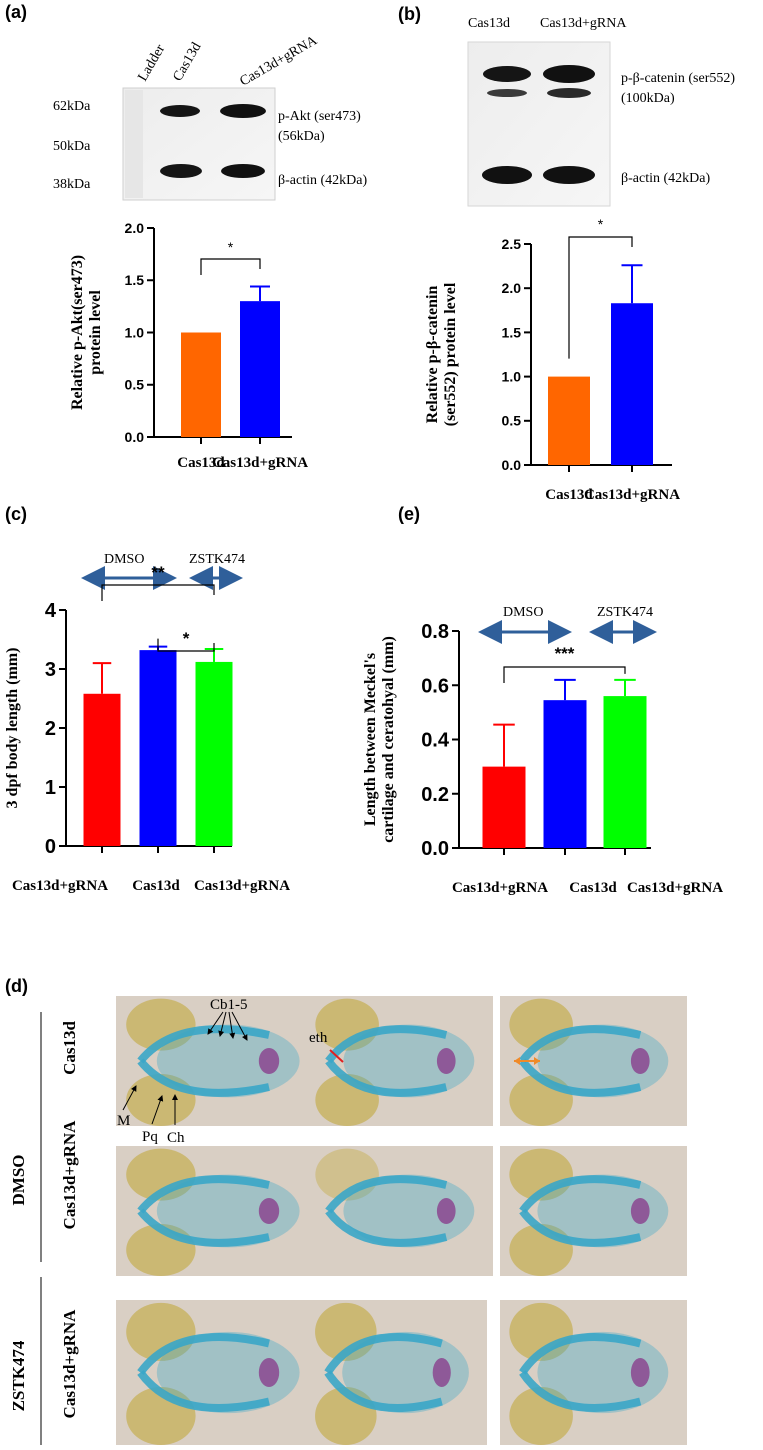 The width and height of the screenshot is (763, 1450). I want to click on treatment-c-zstk: ZSTK474, so click(217, 559).